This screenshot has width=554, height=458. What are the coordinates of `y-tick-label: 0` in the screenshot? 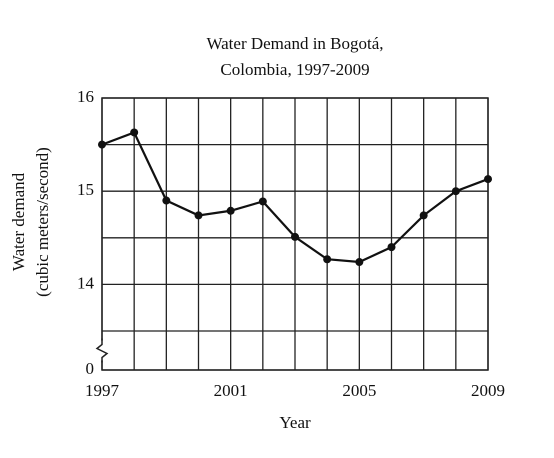 It's located at (90, 368).